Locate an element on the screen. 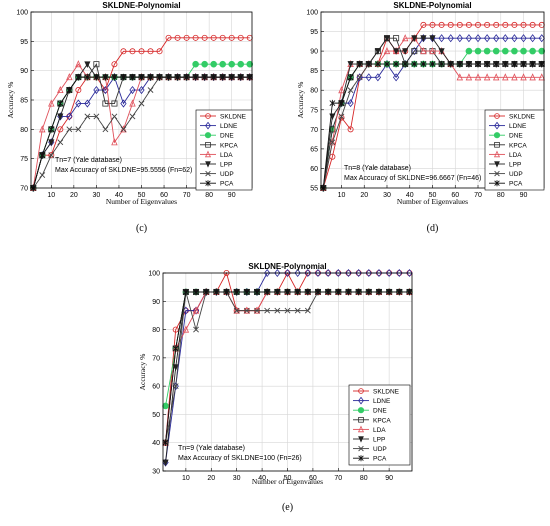 This screenshot has height=526, width=550. chart-title: SKLDNE-Polynomial is located at coordinates (141, 5).